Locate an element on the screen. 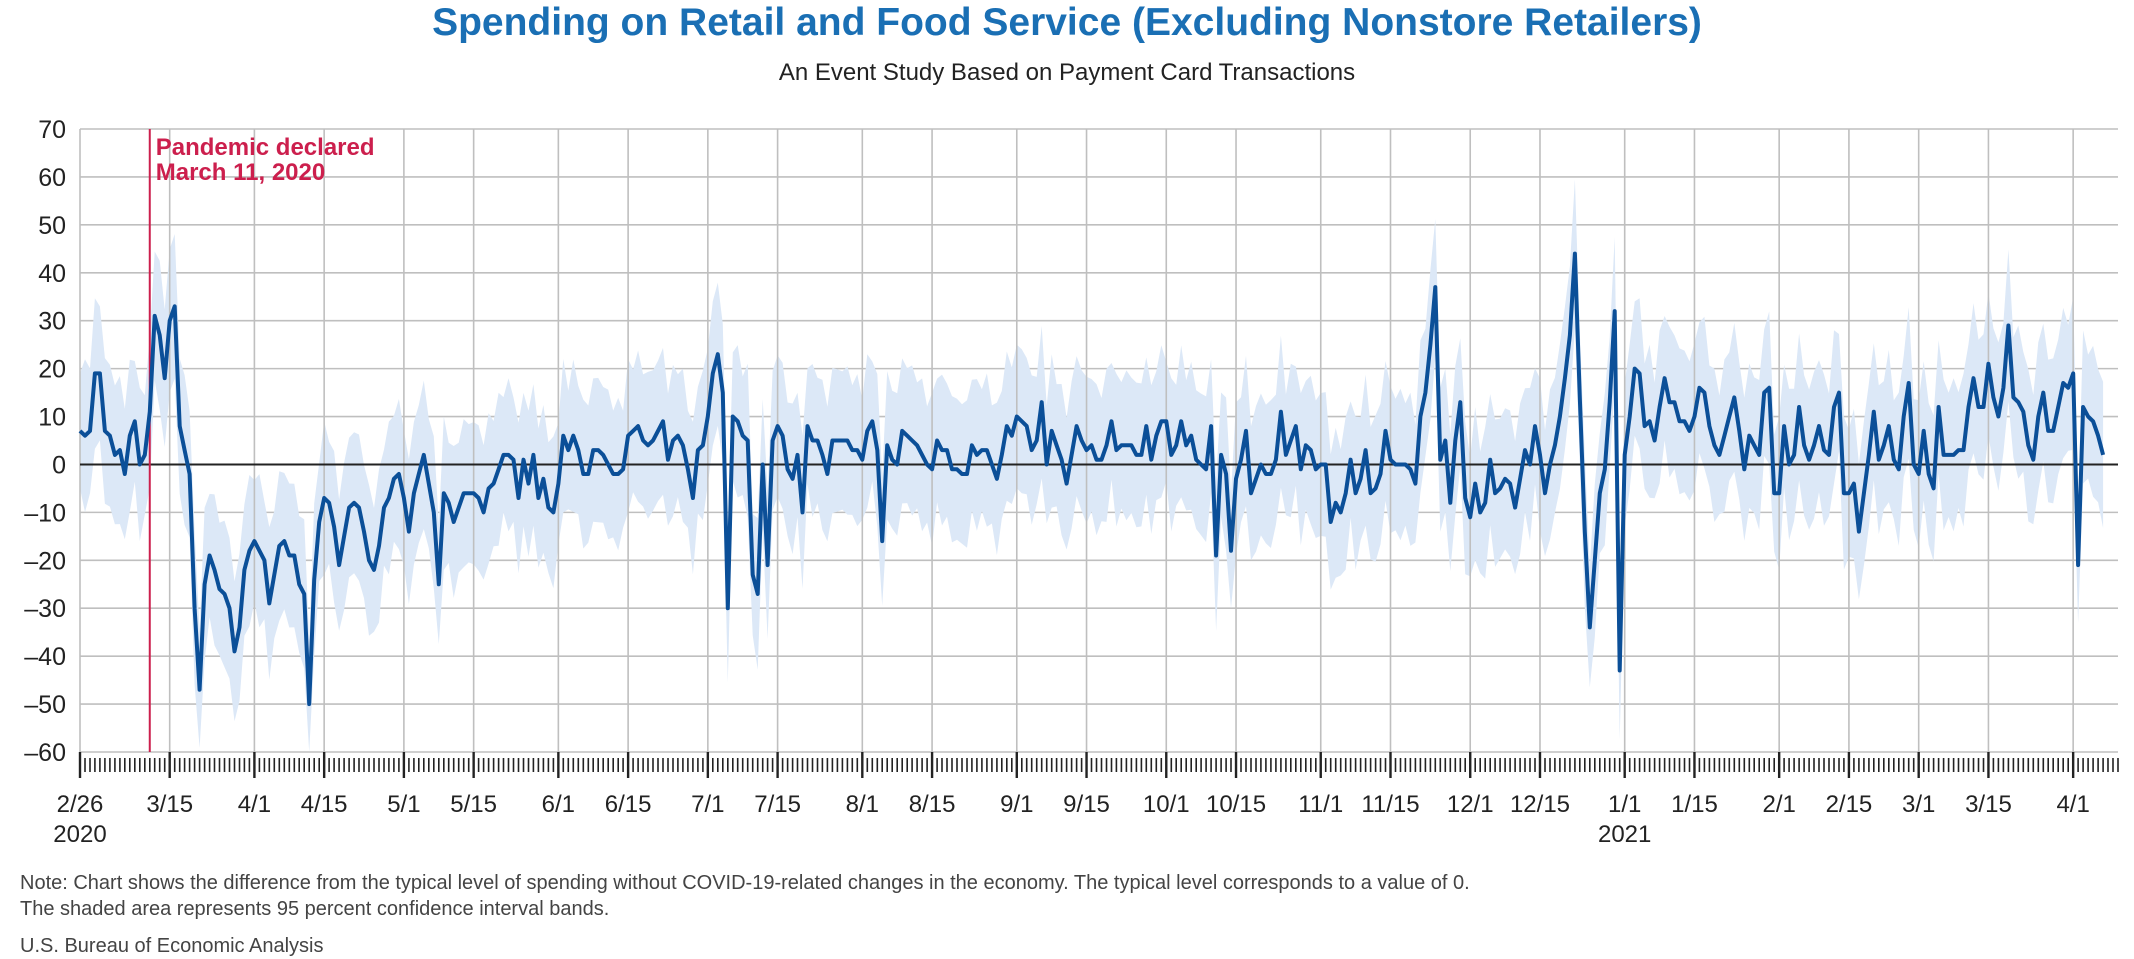 The height and width of the screenshot is (959, 2134). x-tick-label: 12/1 is located at coordinates (1470, 804).